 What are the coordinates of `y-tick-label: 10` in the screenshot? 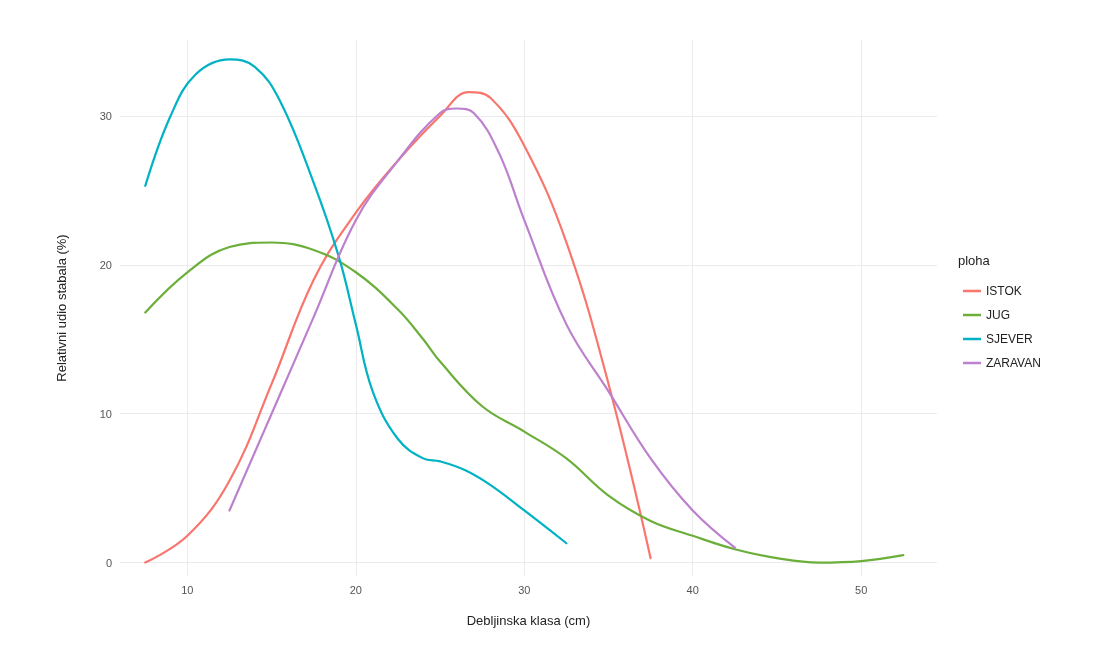 It's located at (105, 413).